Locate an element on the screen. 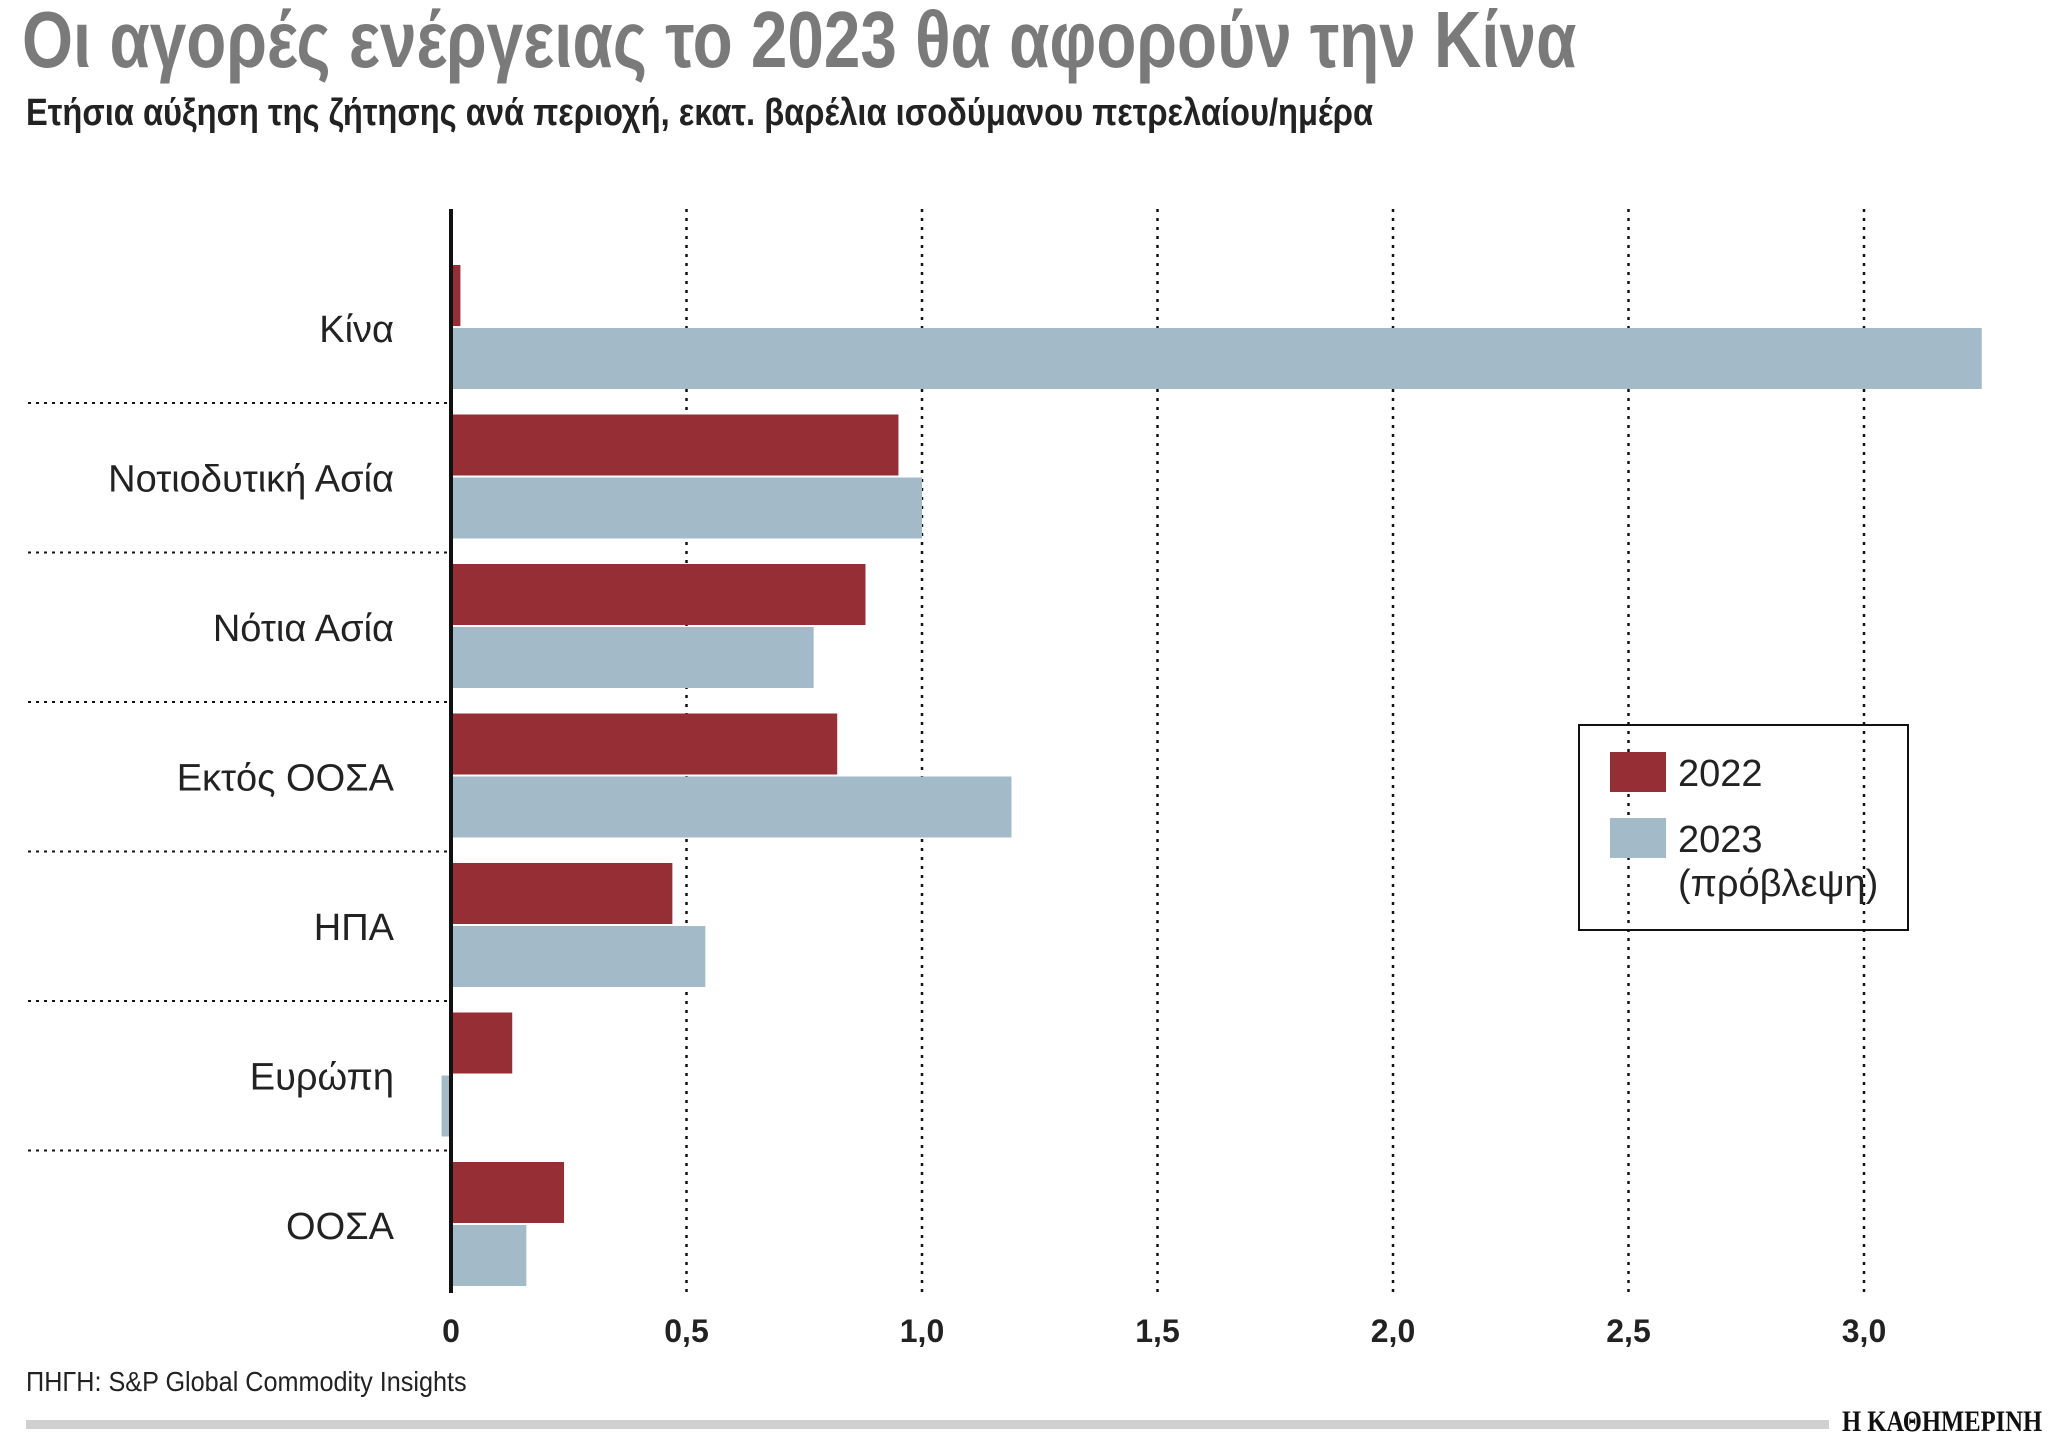  x-tick-label: 3,0 is located at coordinates (1864, 1331).